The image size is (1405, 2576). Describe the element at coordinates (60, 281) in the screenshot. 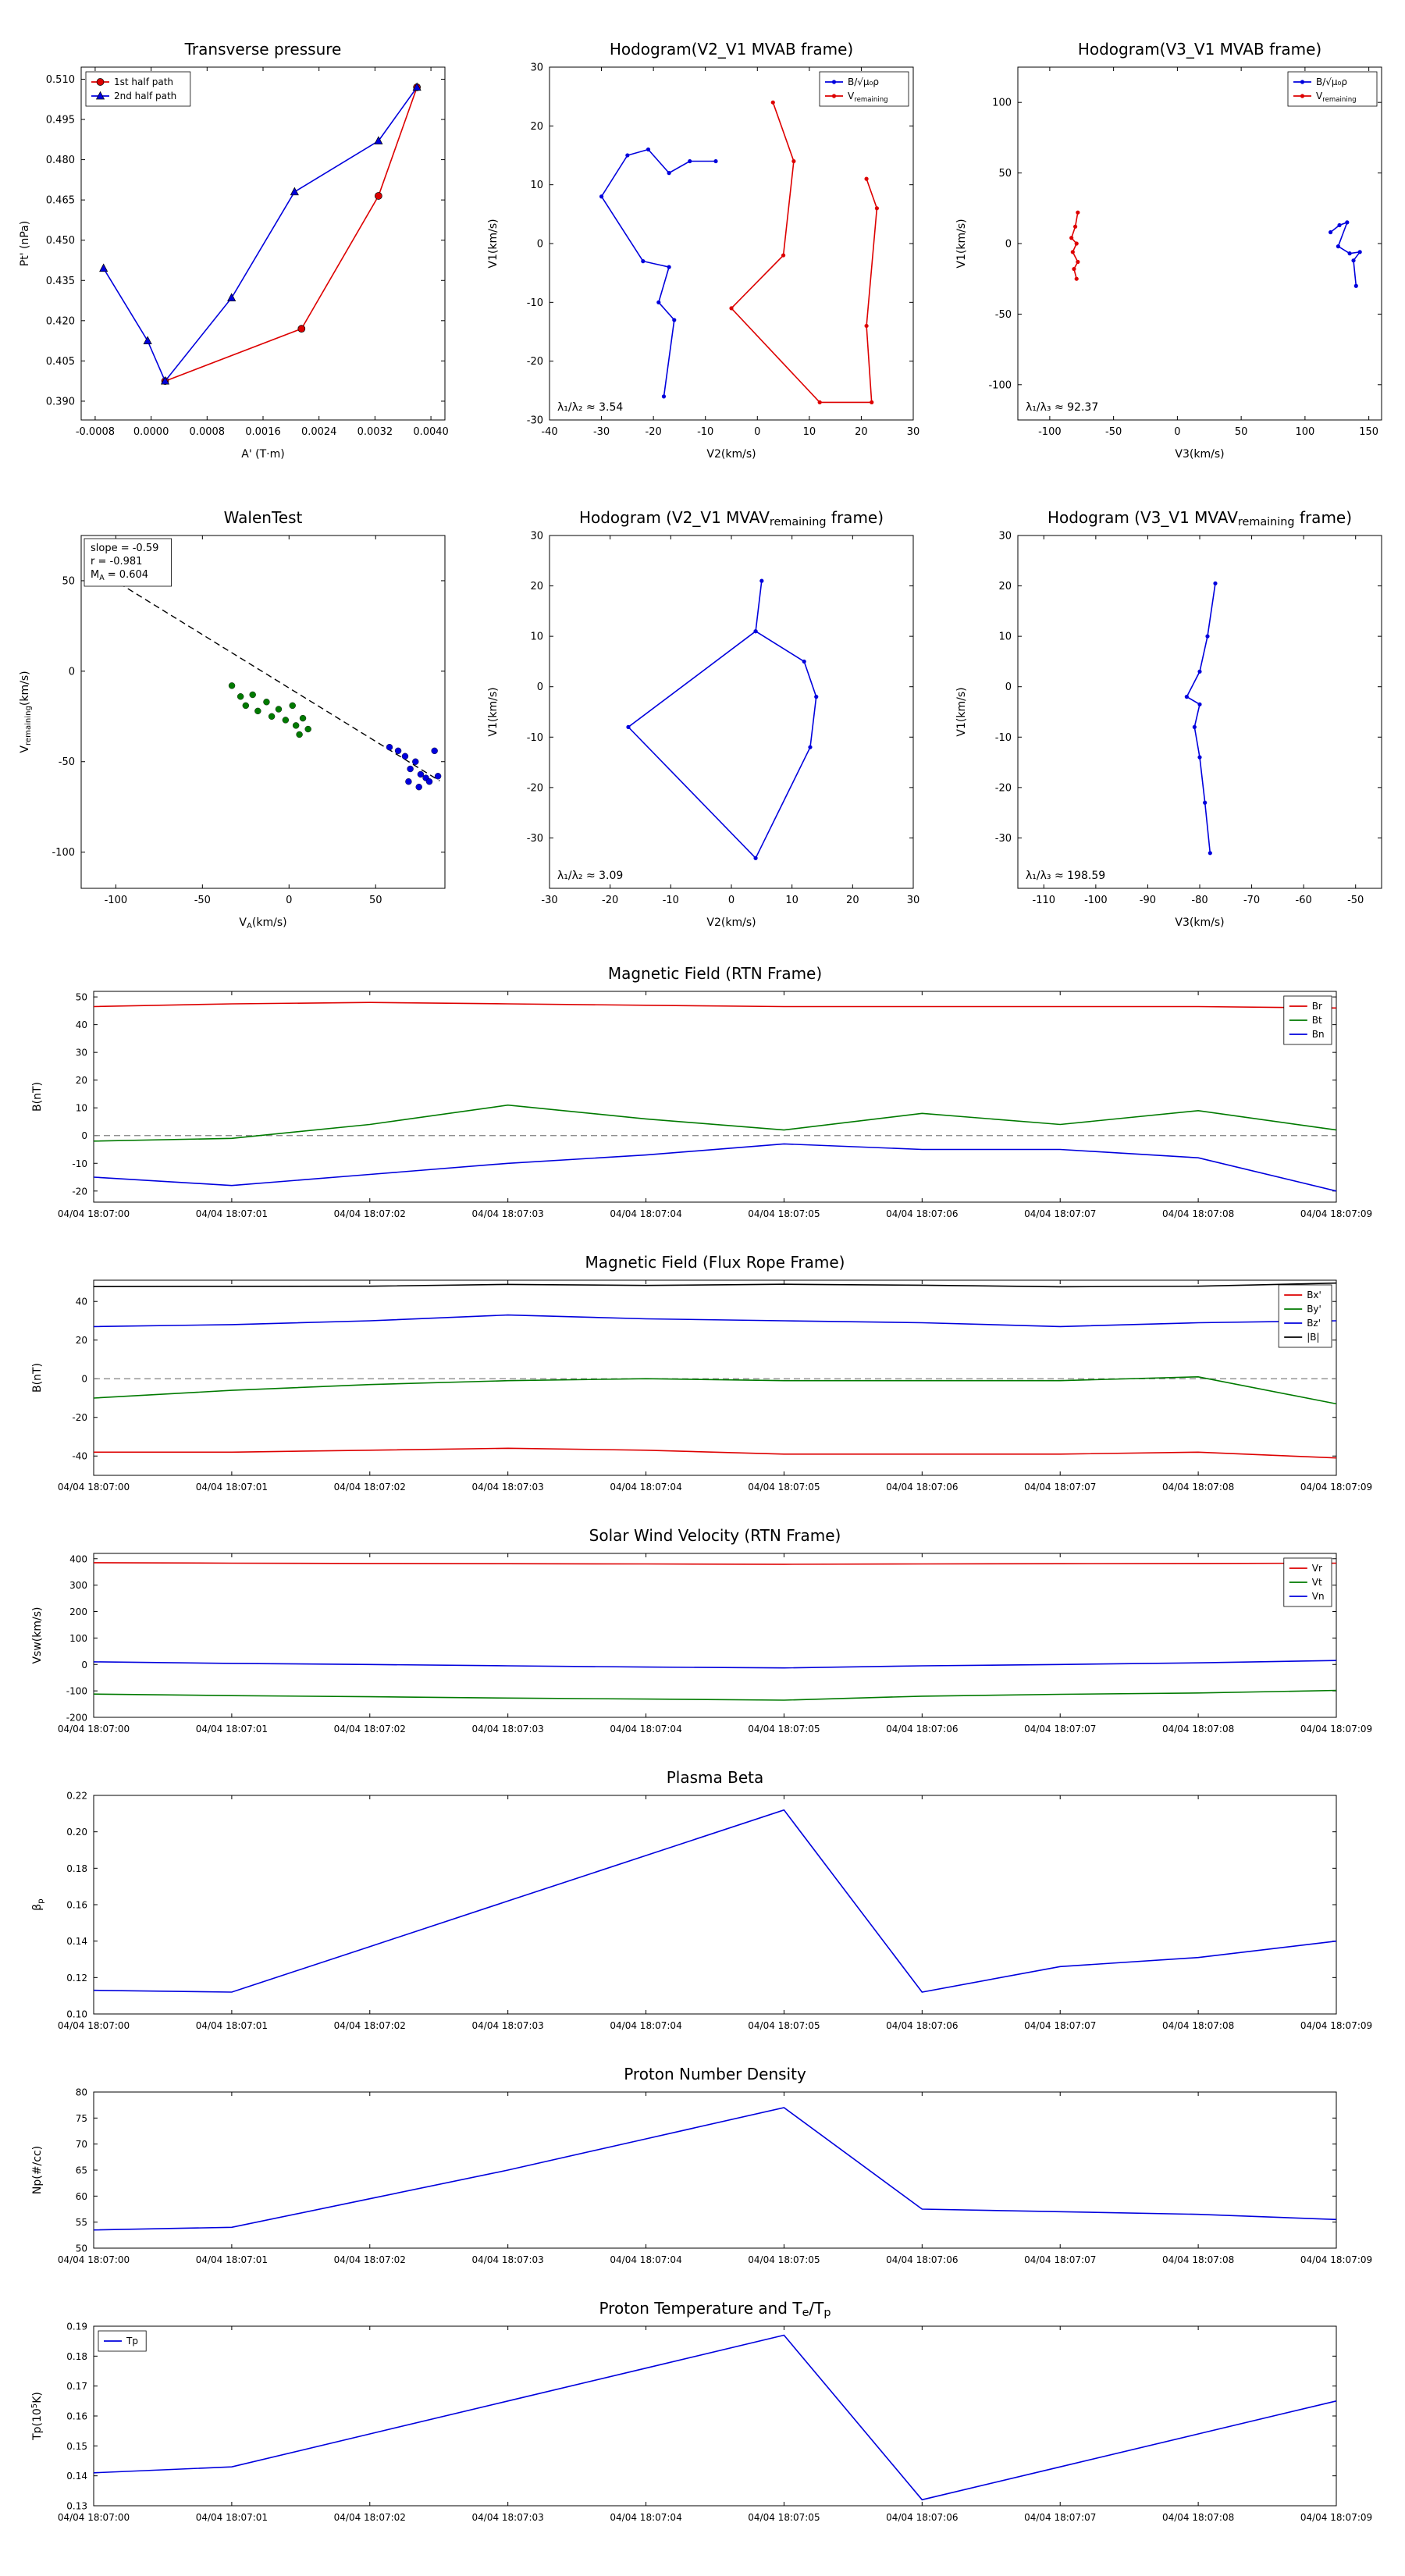

I see `svg-text: 0.435` at that location.